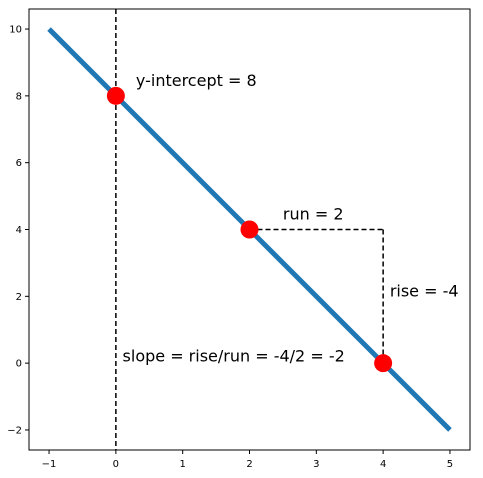 The image size is (483, 478). I want to click on annotation-label: slope = rise/run = -4/2 = -2, so click(234, 355).